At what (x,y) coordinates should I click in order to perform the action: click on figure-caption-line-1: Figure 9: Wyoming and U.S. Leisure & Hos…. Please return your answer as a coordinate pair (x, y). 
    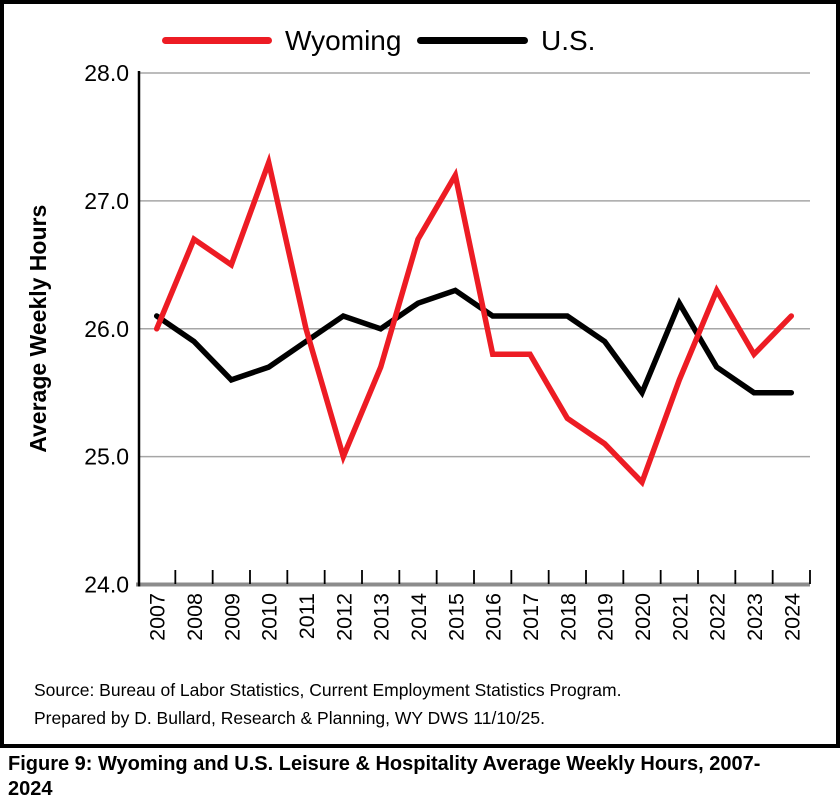
    Looking at the image, I should click on (384, 764).